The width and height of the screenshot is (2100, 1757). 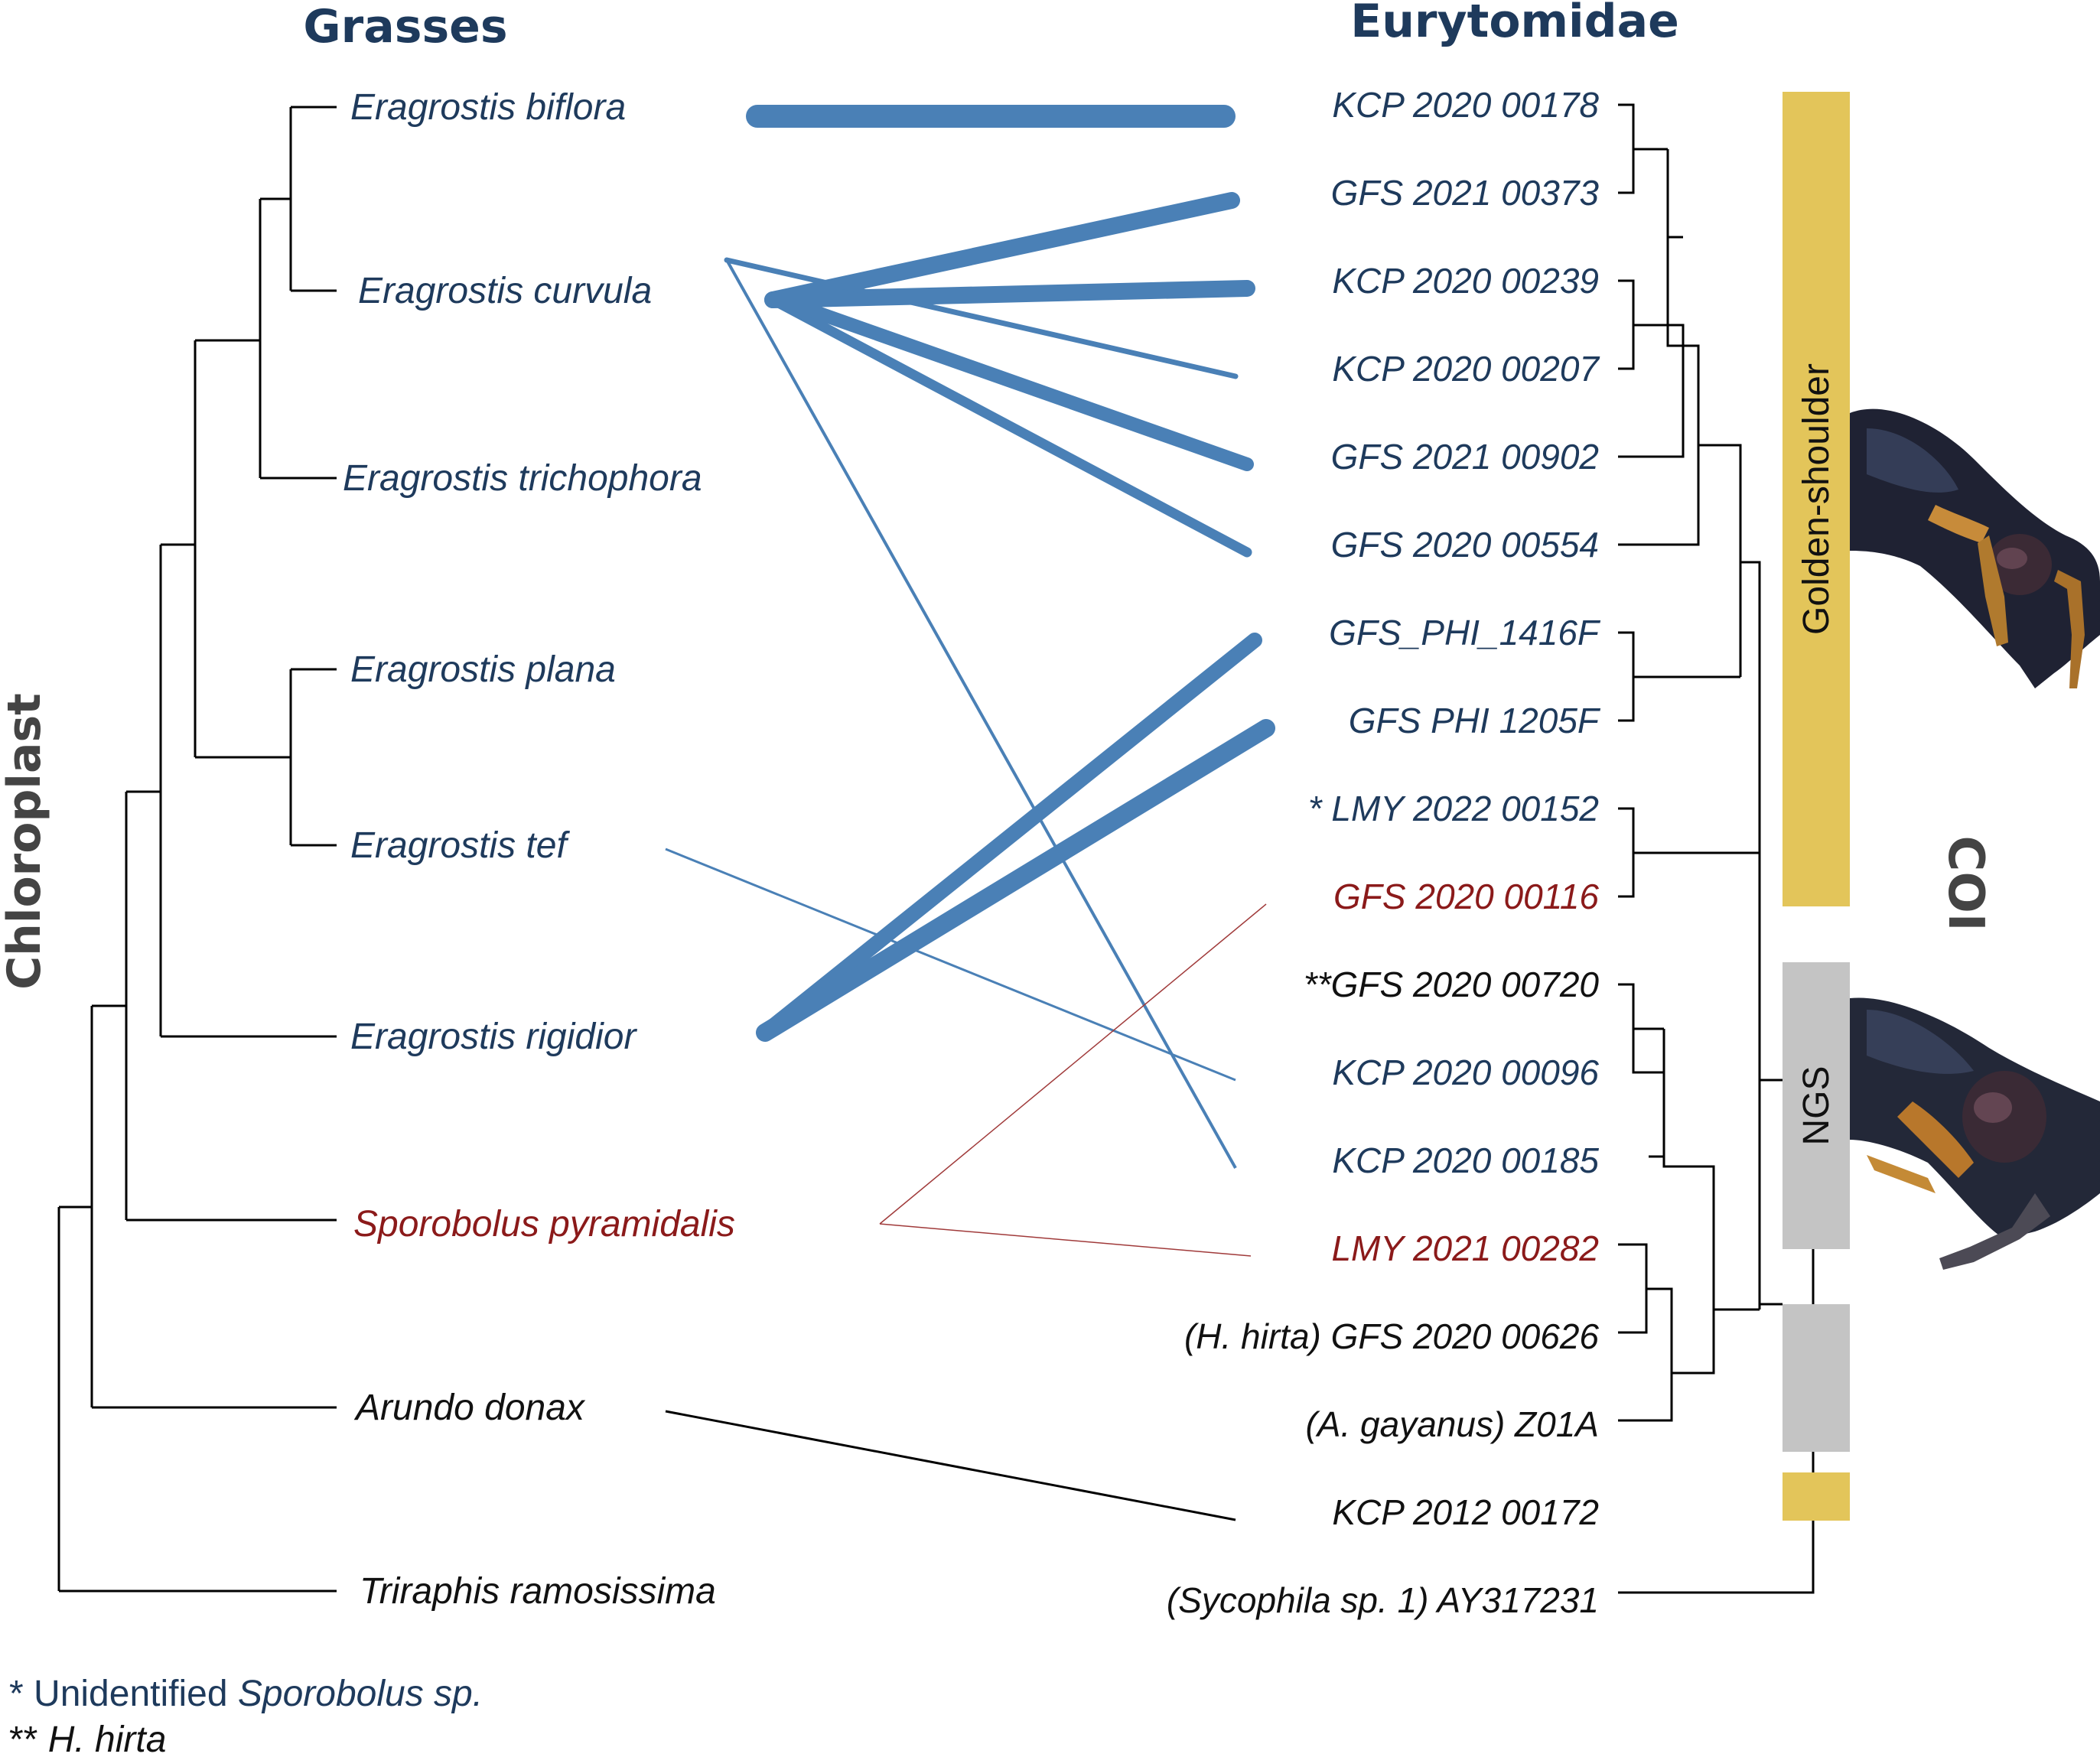 What do you see at coordinates (1391, 1336) in the screenshot?
I see `wasp-taxon-label: (H. hirta) GFS 2020 00626` at bounding box center [1391, 1336].